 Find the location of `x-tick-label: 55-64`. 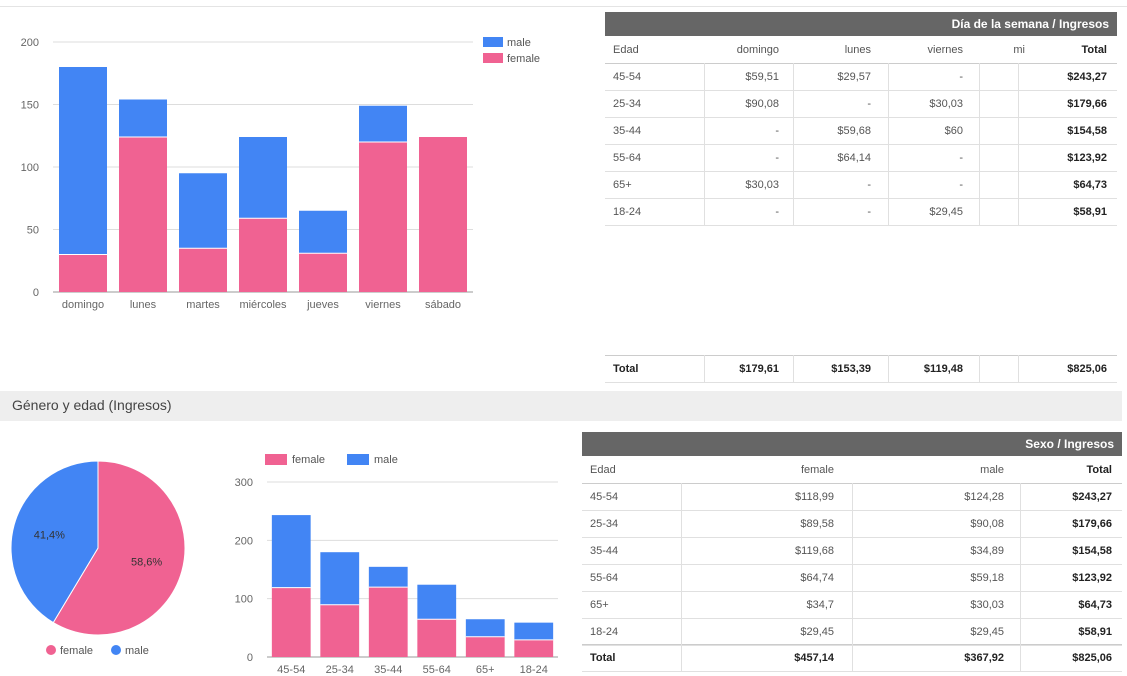

x-tick-label: 55-64 is located at coordinates (437, 670).